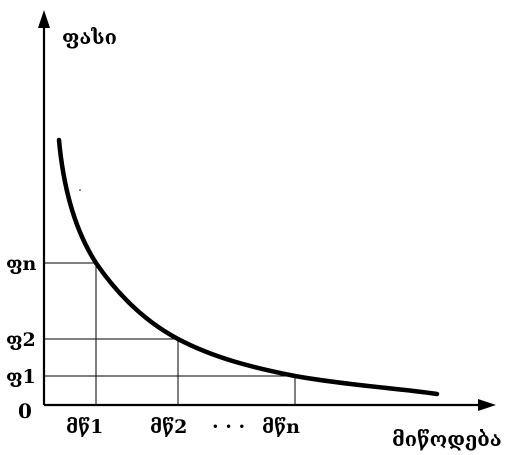 The width and height of the screenshot is (512, 455). I want to click on x-axis-arrowhead, so click(487, 405).